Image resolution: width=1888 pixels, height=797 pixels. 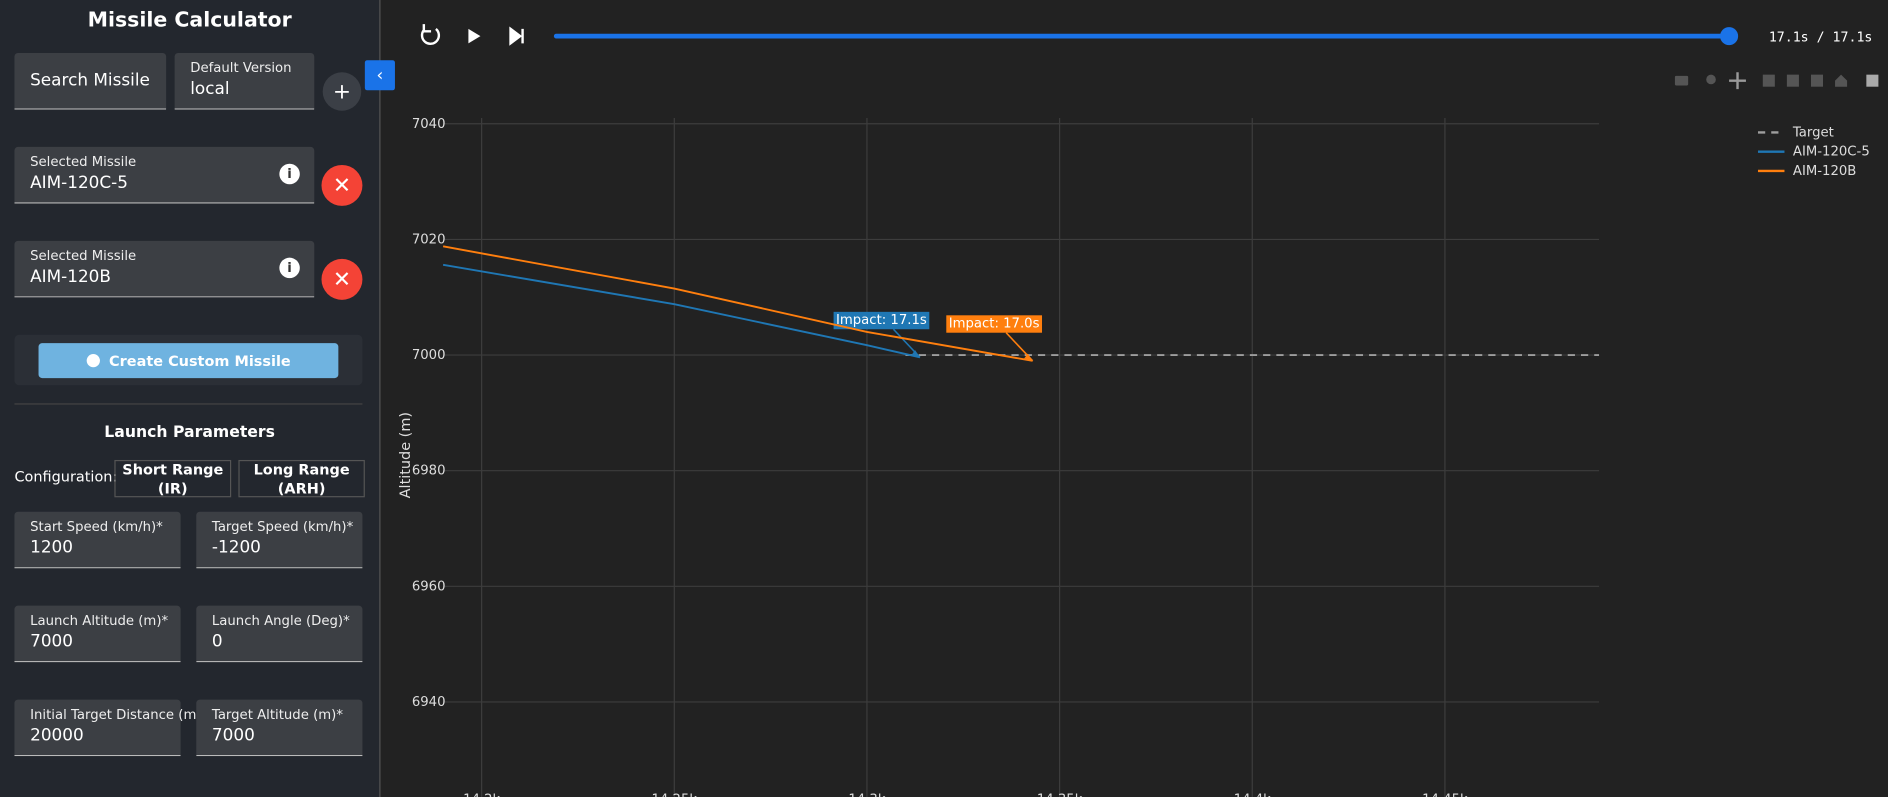 I want to click on time-label: 17.1s / 17.1s, so click(x=1821, y=37).